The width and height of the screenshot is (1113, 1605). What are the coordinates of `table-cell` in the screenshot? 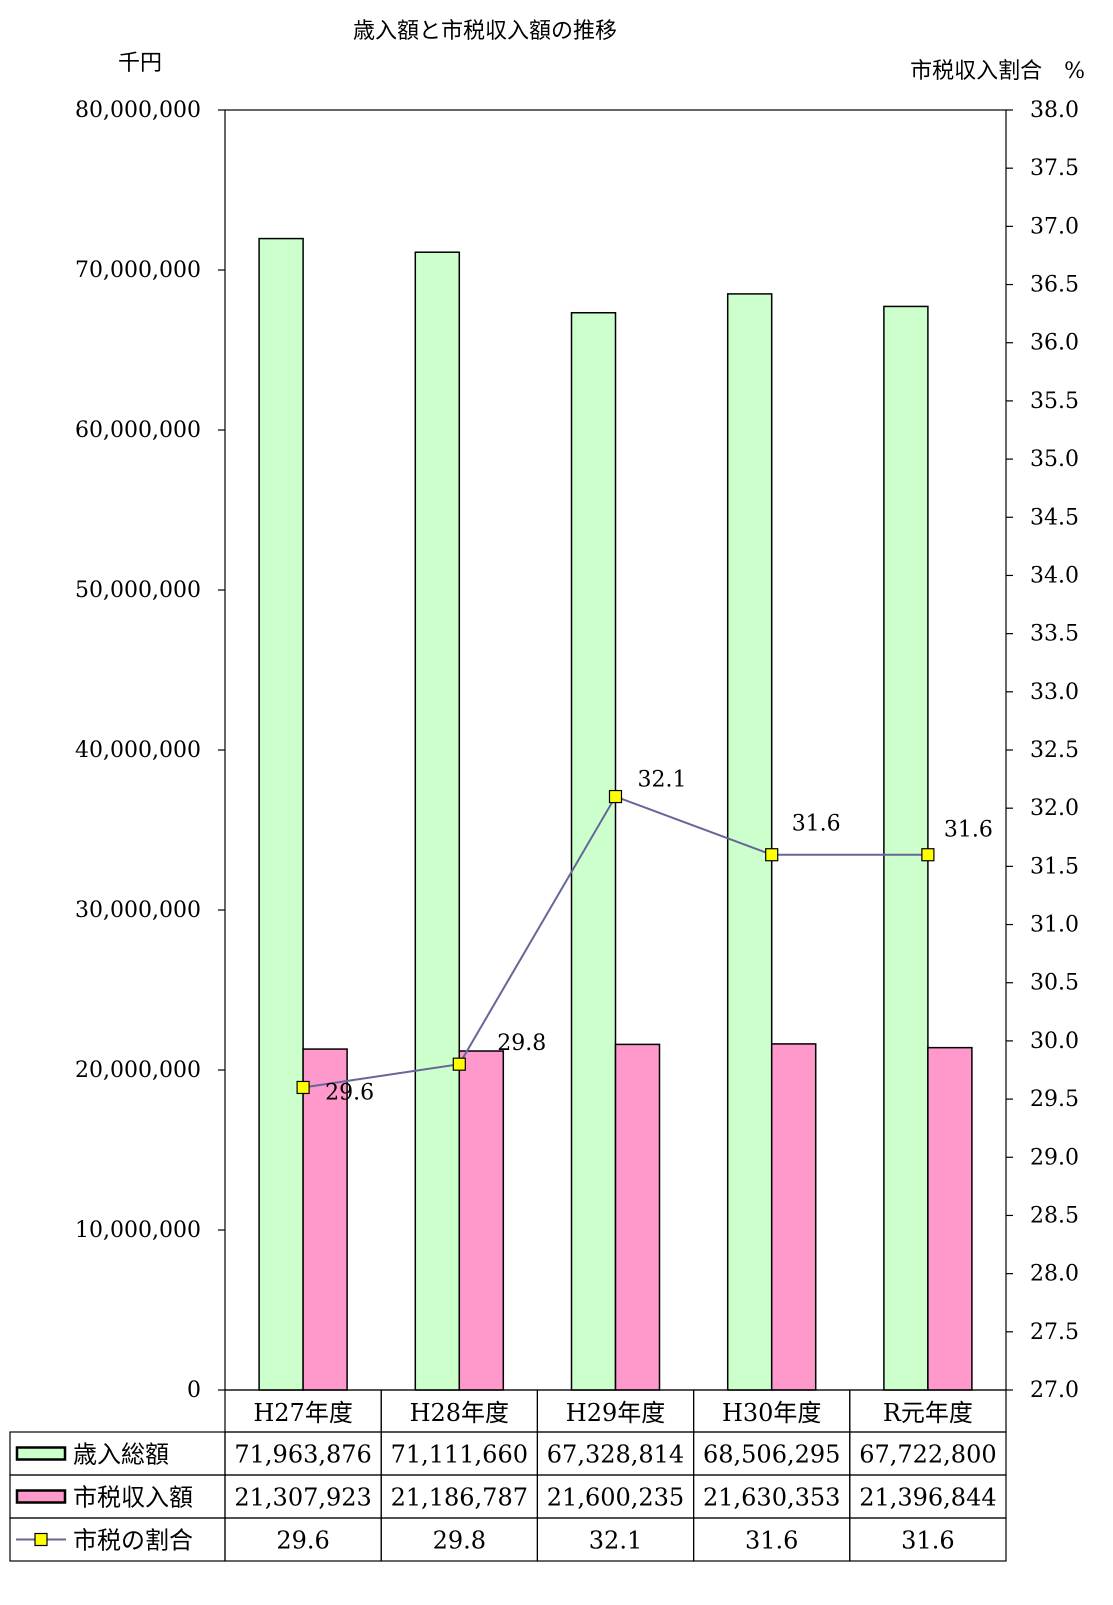 It's located at (928, 1539).